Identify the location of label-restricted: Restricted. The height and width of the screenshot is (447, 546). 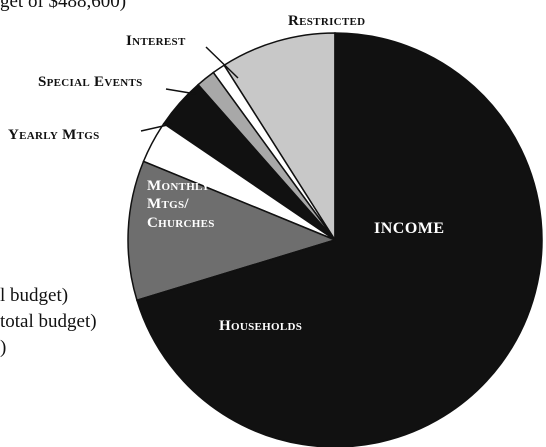
(326, 21).